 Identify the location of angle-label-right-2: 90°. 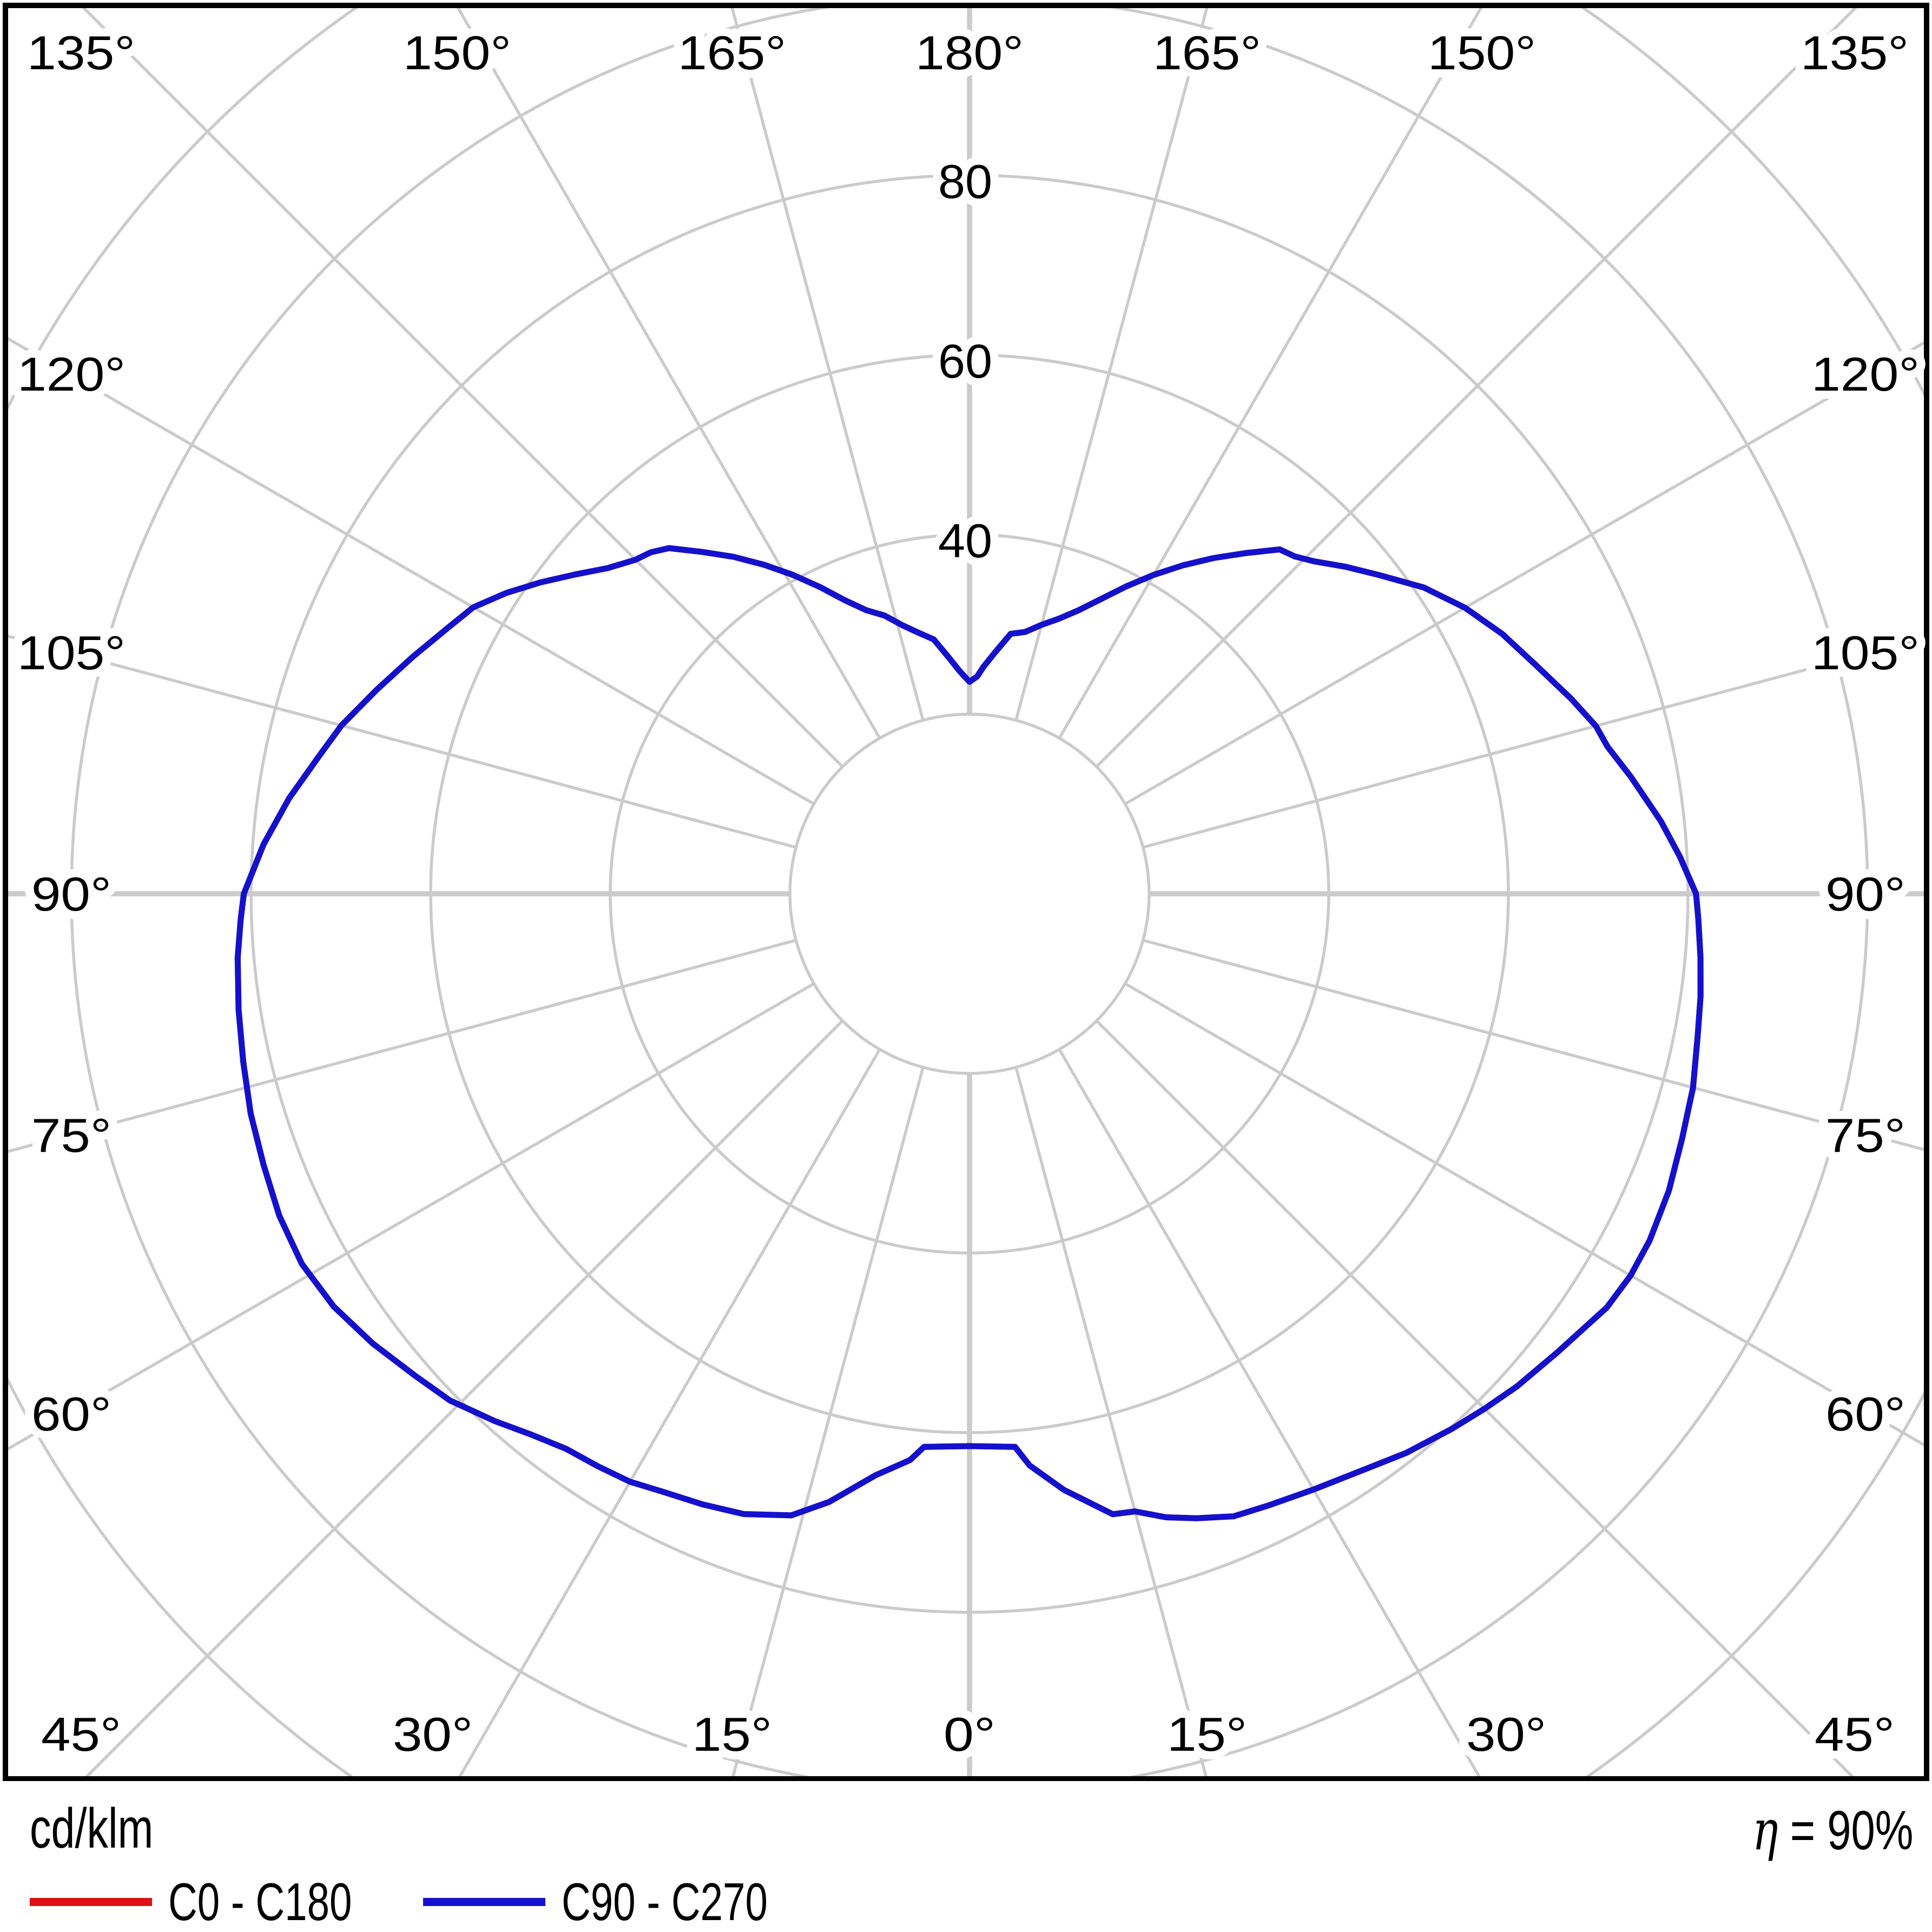
(1865, 894).